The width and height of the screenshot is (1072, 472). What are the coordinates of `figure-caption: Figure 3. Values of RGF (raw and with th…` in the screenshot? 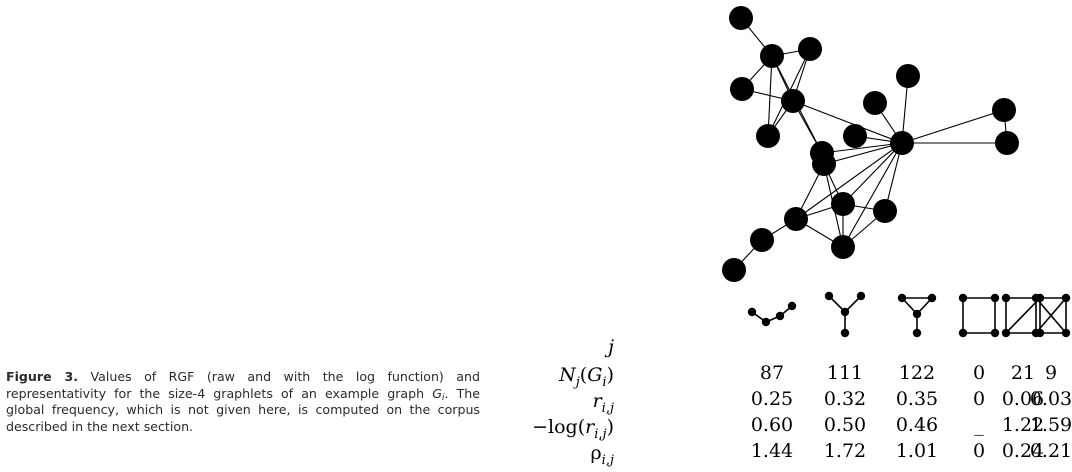 It's located at (243, 402).